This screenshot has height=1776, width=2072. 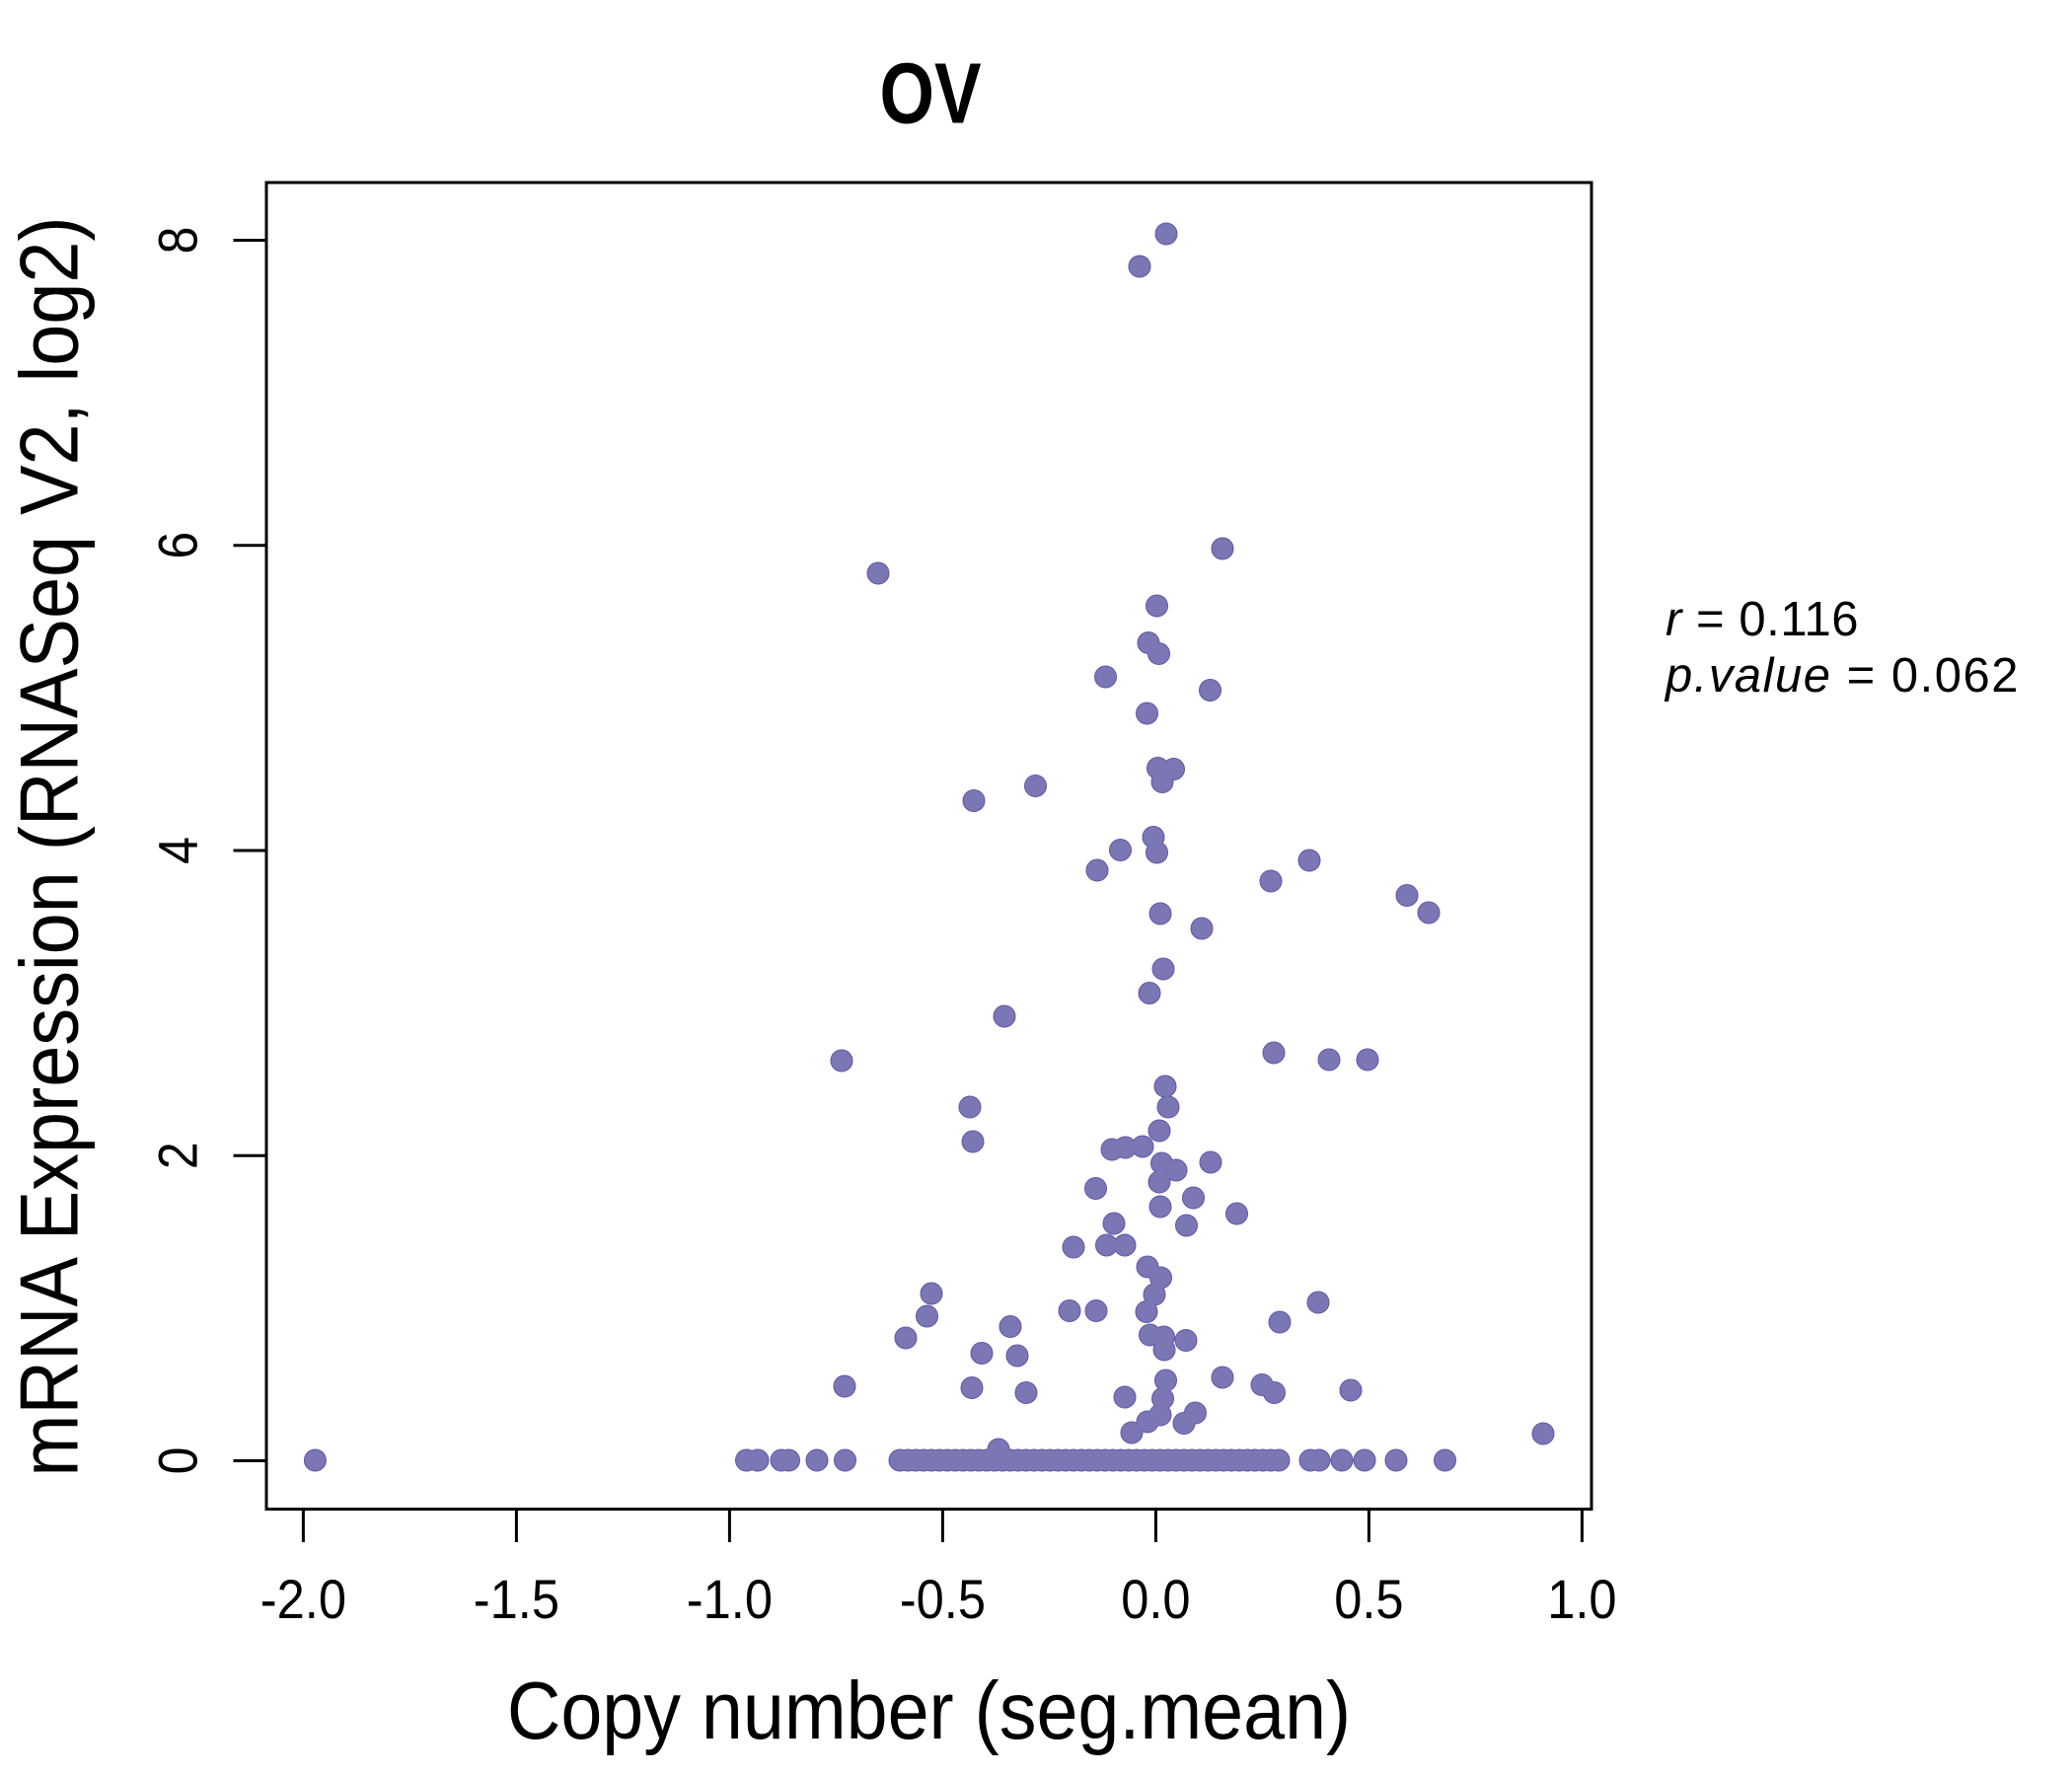 I want to click on svg-text: Copy number (seg.mean), so click(x=929, y=1711).